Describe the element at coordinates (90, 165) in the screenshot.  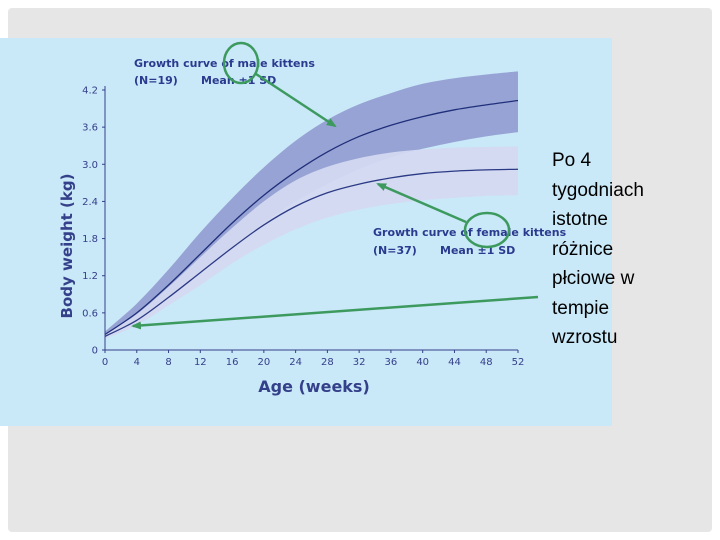
I see `y-tick-label: 3.0` at that location.